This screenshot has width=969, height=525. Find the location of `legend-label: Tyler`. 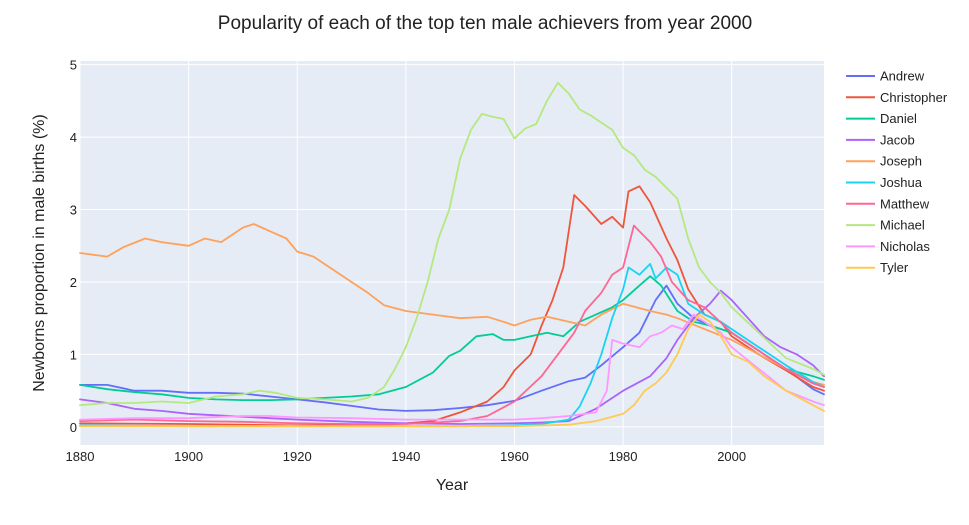

legend-label: Tyler is located at coordinates (894, 267).